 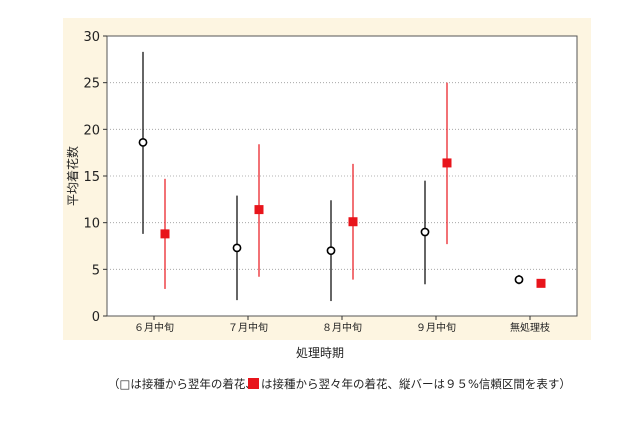 I want to click on y-tick-label: 0, so click(x=96, y=317).